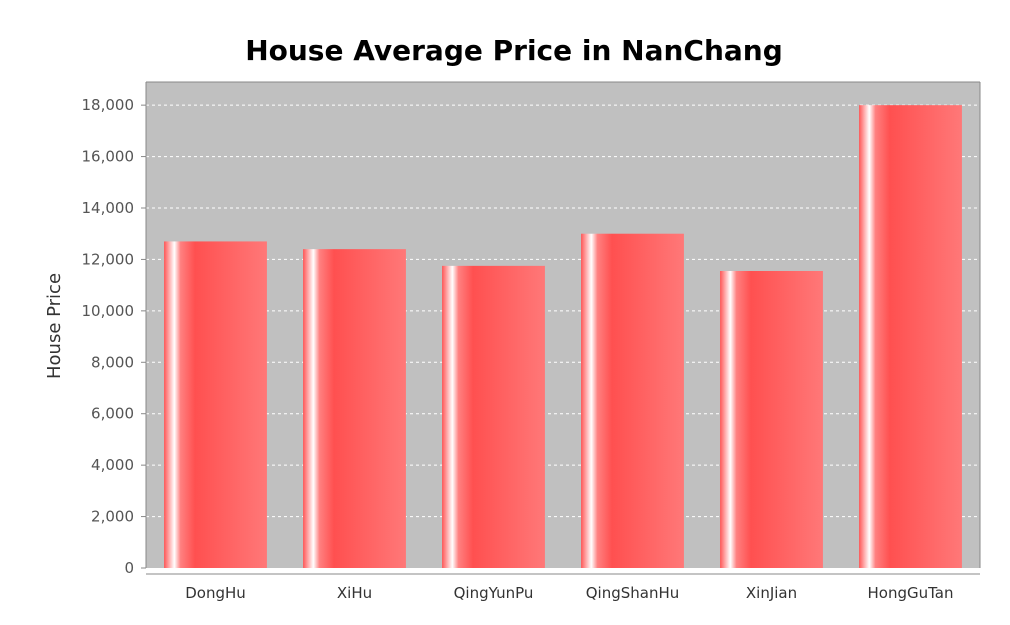  I want to click on bar-honggutan, so click(910, 337).